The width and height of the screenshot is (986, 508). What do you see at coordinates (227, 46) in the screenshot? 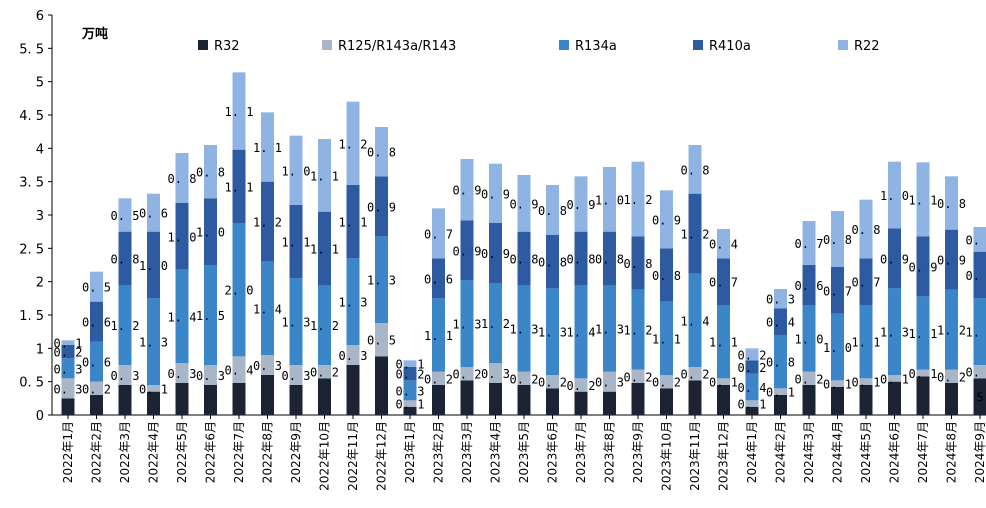
I see `legend-label: R32` at bounding box center [227, 46].